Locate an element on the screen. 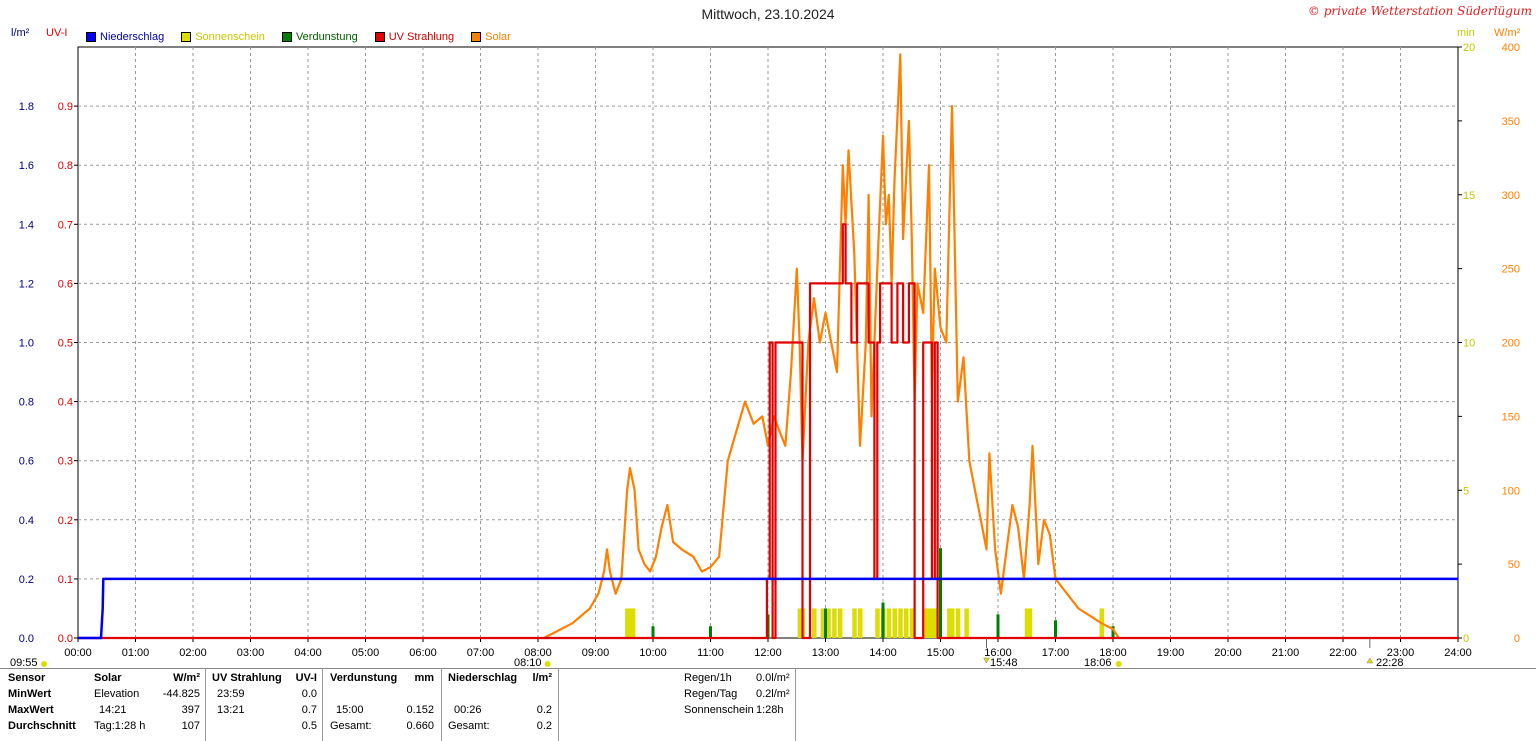 Image resolution: width=1536 pixels, height=741 pixels. x-tick-label: 13:00 is located at coordinates (826, 653).